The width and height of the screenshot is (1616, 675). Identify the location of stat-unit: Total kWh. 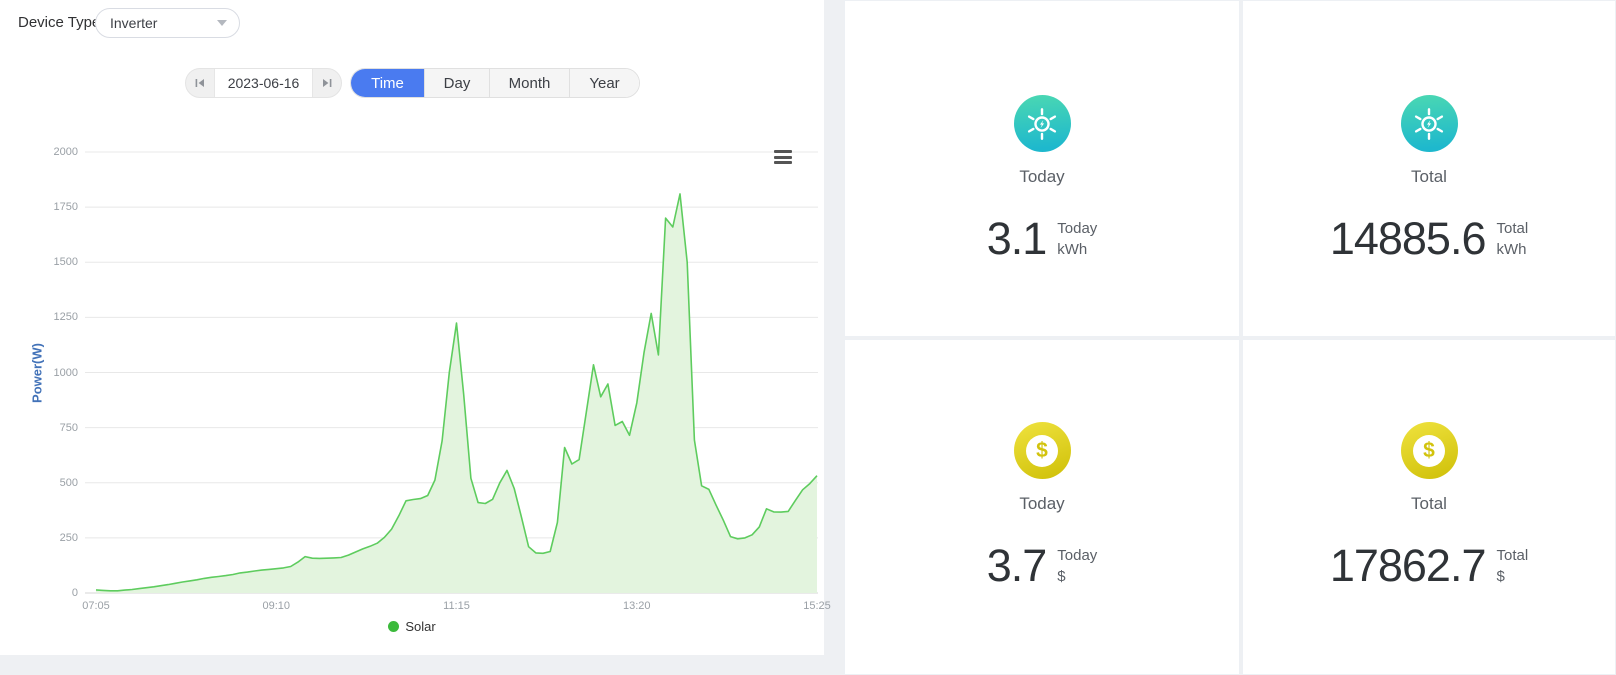
(1512, 239).